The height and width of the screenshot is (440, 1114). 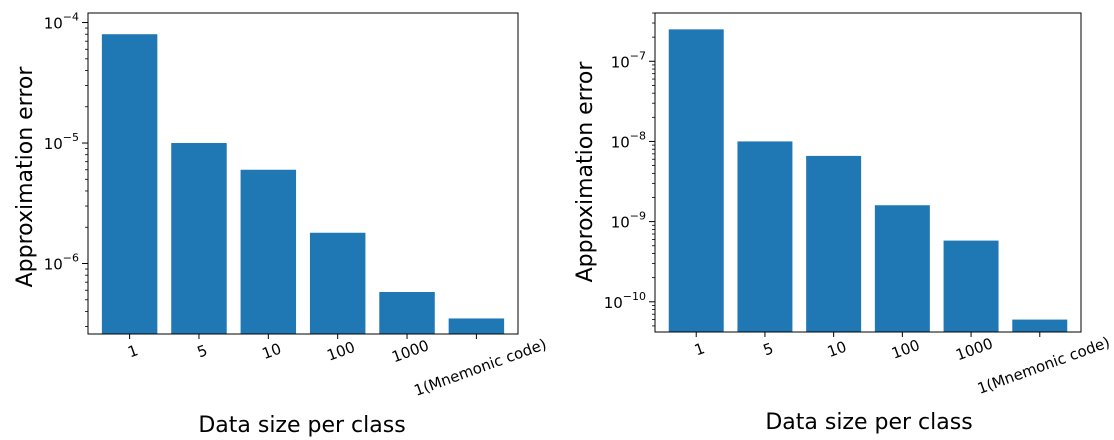 I want to click on y-tick-label: 10⁻⁸, so click(x=628, y=140).